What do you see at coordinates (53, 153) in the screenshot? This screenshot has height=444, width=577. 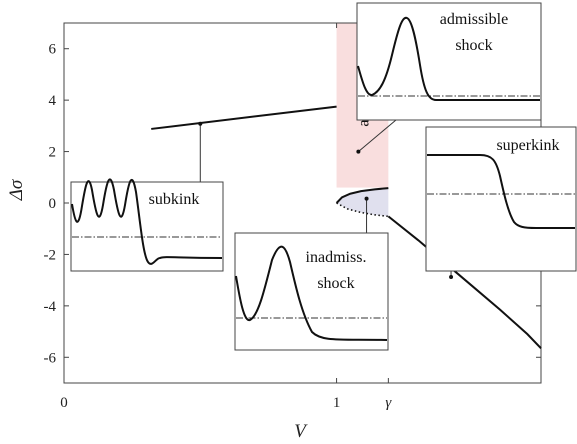 I see `y-tick-label: 2` at bounding box center [53, 153].